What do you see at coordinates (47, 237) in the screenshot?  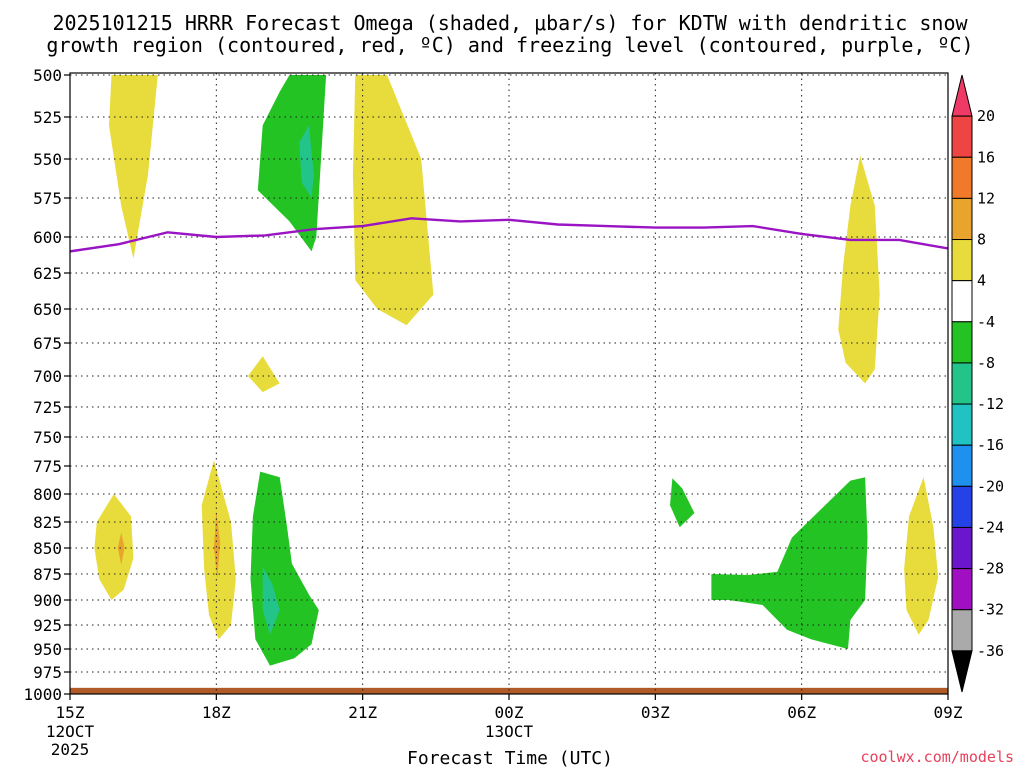 I see `y-tick-label: 600` at bounding box center [47, 237].